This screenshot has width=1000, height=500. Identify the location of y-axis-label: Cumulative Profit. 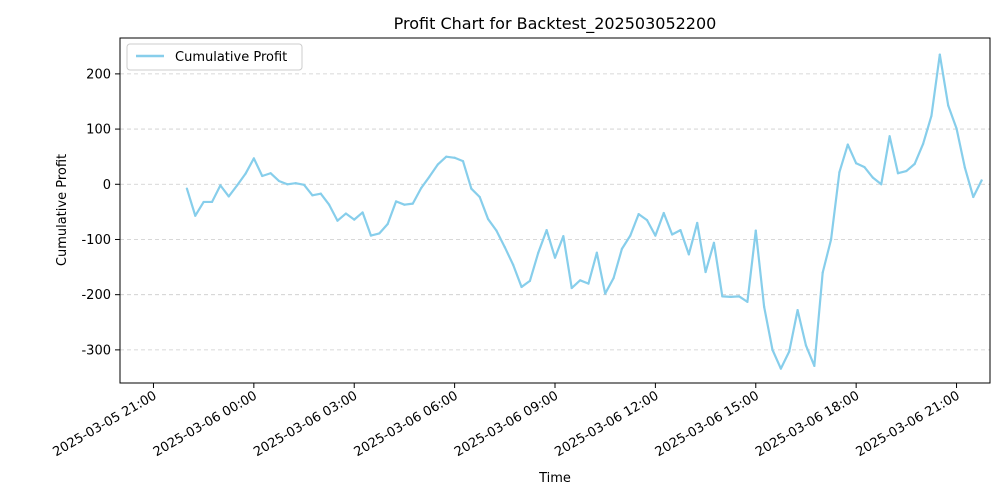
(62, 210).